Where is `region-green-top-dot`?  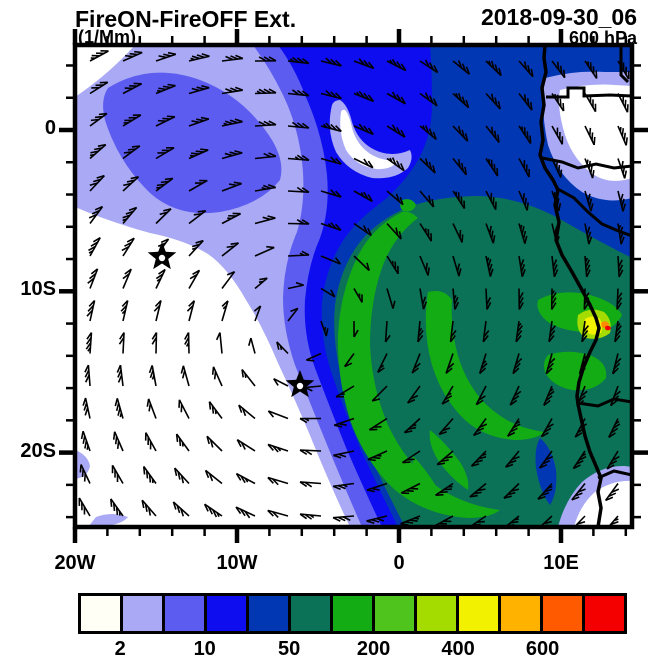
region-green-top-dot is located at coordinates (408, 205).